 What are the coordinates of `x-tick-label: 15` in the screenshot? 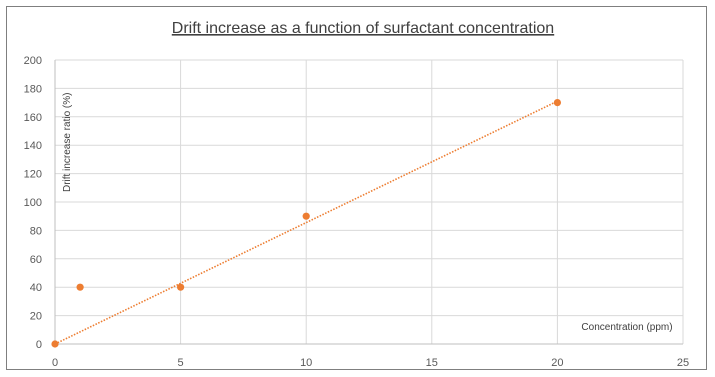 It's located at (432, 363).